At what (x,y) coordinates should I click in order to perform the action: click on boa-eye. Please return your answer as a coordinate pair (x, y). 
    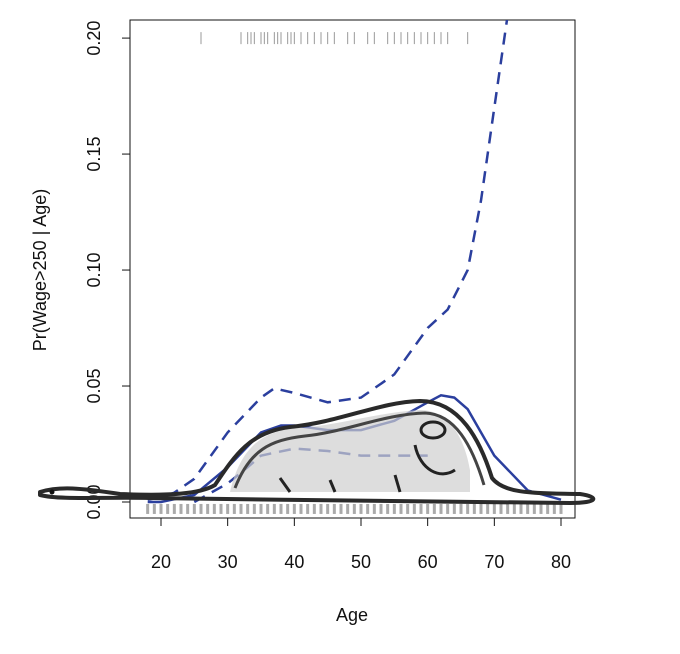
    Looking at the image, I should click on (52, 492).